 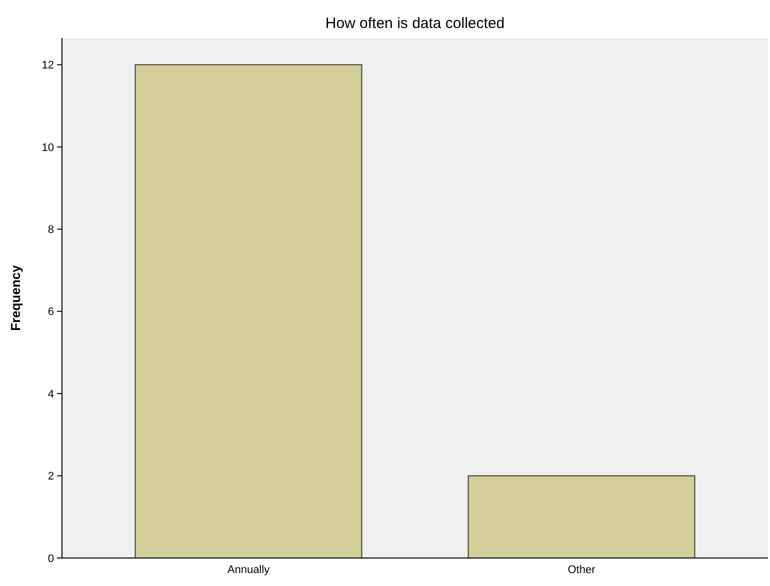 What do you see at coordinates (51, 558) in the screenshot?
I see `y-tick-label: 0` at bounding box center [51, 558].